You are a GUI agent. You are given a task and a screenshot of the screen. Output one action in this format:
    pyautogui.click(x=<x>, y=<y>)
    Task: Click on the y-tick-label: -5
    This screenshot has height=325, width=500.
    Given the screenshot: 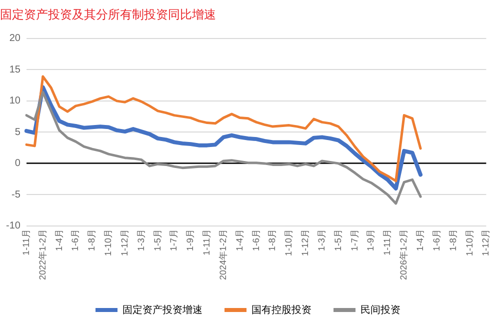 What is the action you would take?
    pyautogui.click(x=16, y=194)
    